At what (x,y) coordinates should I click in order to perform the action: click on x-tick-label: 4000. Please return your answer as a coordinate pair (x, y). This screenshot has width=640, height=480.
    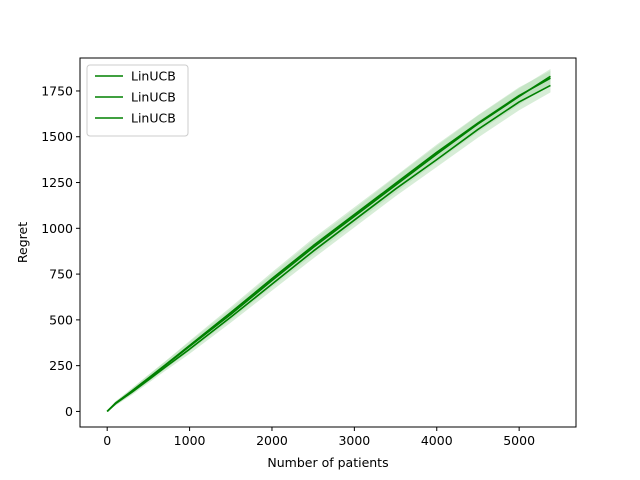
    Looking at the image, I should click on (437, 440).